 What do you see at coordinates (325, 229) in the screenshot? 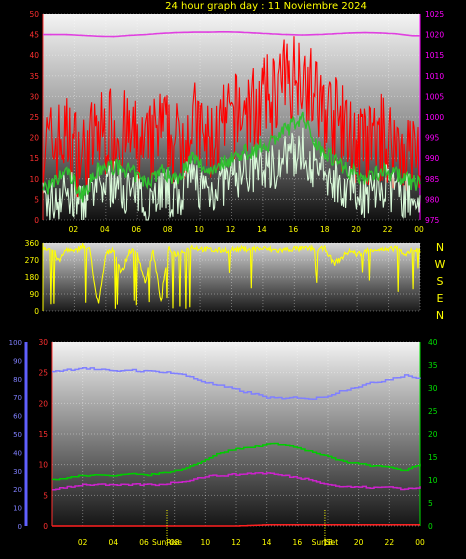
I see `x-tick-label: 18` at bounding box center [325, 229].